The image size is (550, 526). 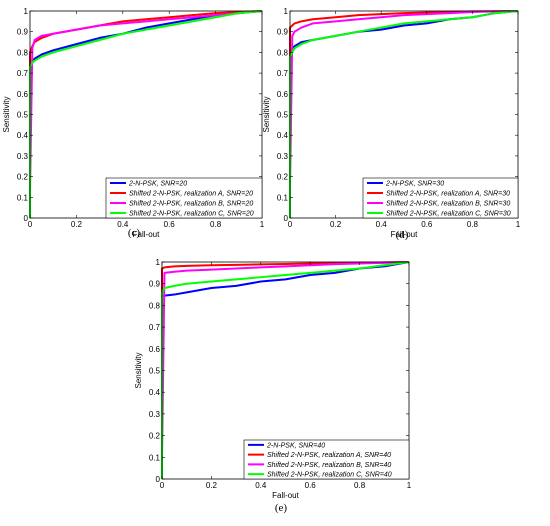 What do you see at coordinates (448, 214) in the screenshot?
I see `legend-entry: Shifted 2-N-PSK, realization C, SNR=30` at bounding box center [448, 214].